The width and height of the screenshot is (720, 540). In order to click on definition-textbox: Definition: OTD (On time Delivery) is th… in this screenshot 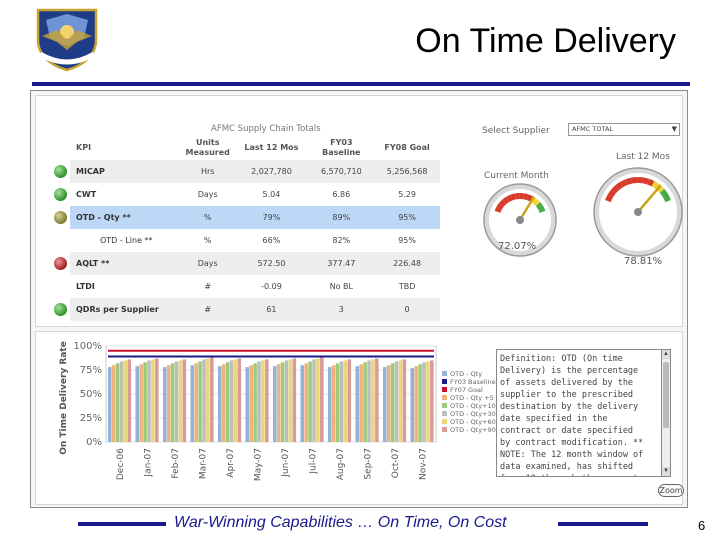, I will do `click(579, 413)`.